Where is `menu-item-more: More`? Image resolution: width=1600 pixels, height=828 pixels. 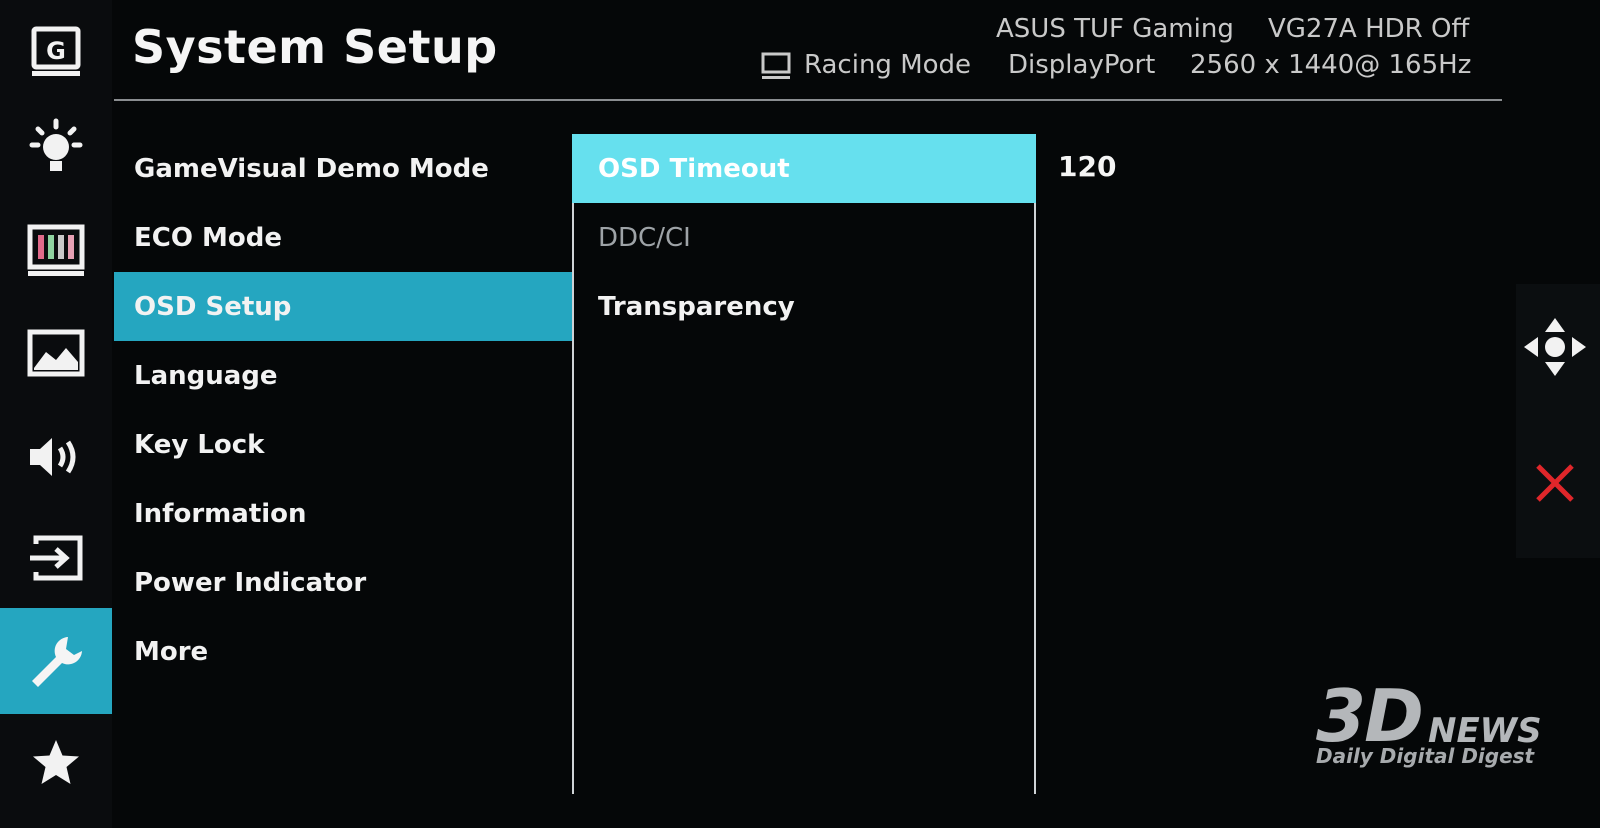
menu-item-more: More is located at coordinates (171, 651).